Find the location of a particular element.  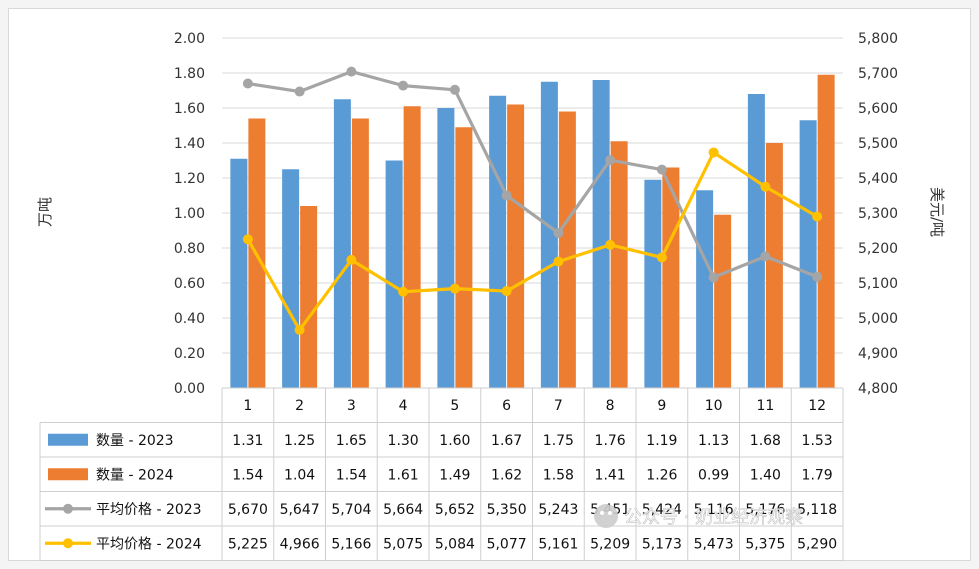

data-label: 1.60 is located at coordinates (454, 441).